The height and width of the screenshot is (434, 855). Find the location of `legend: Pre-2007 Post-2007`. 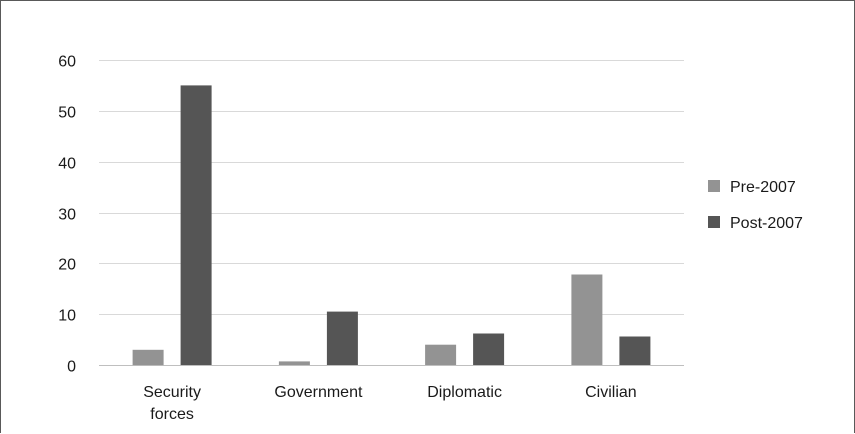

legend: Pre-2007 Post-2007 is located at coordinates (755, 205).